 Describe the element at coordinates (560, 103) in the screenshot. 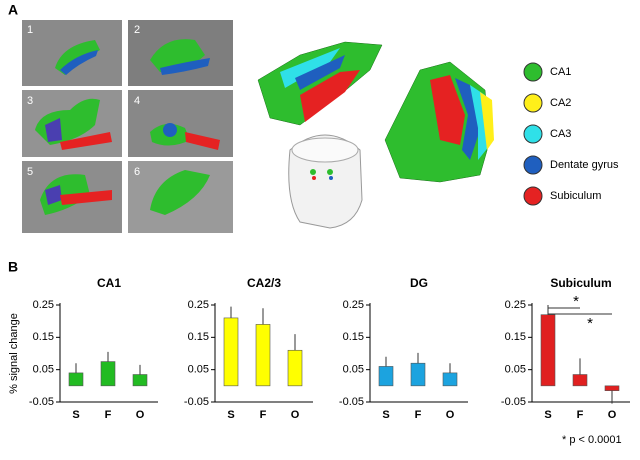

I see `legend-label: CA2` at that location.